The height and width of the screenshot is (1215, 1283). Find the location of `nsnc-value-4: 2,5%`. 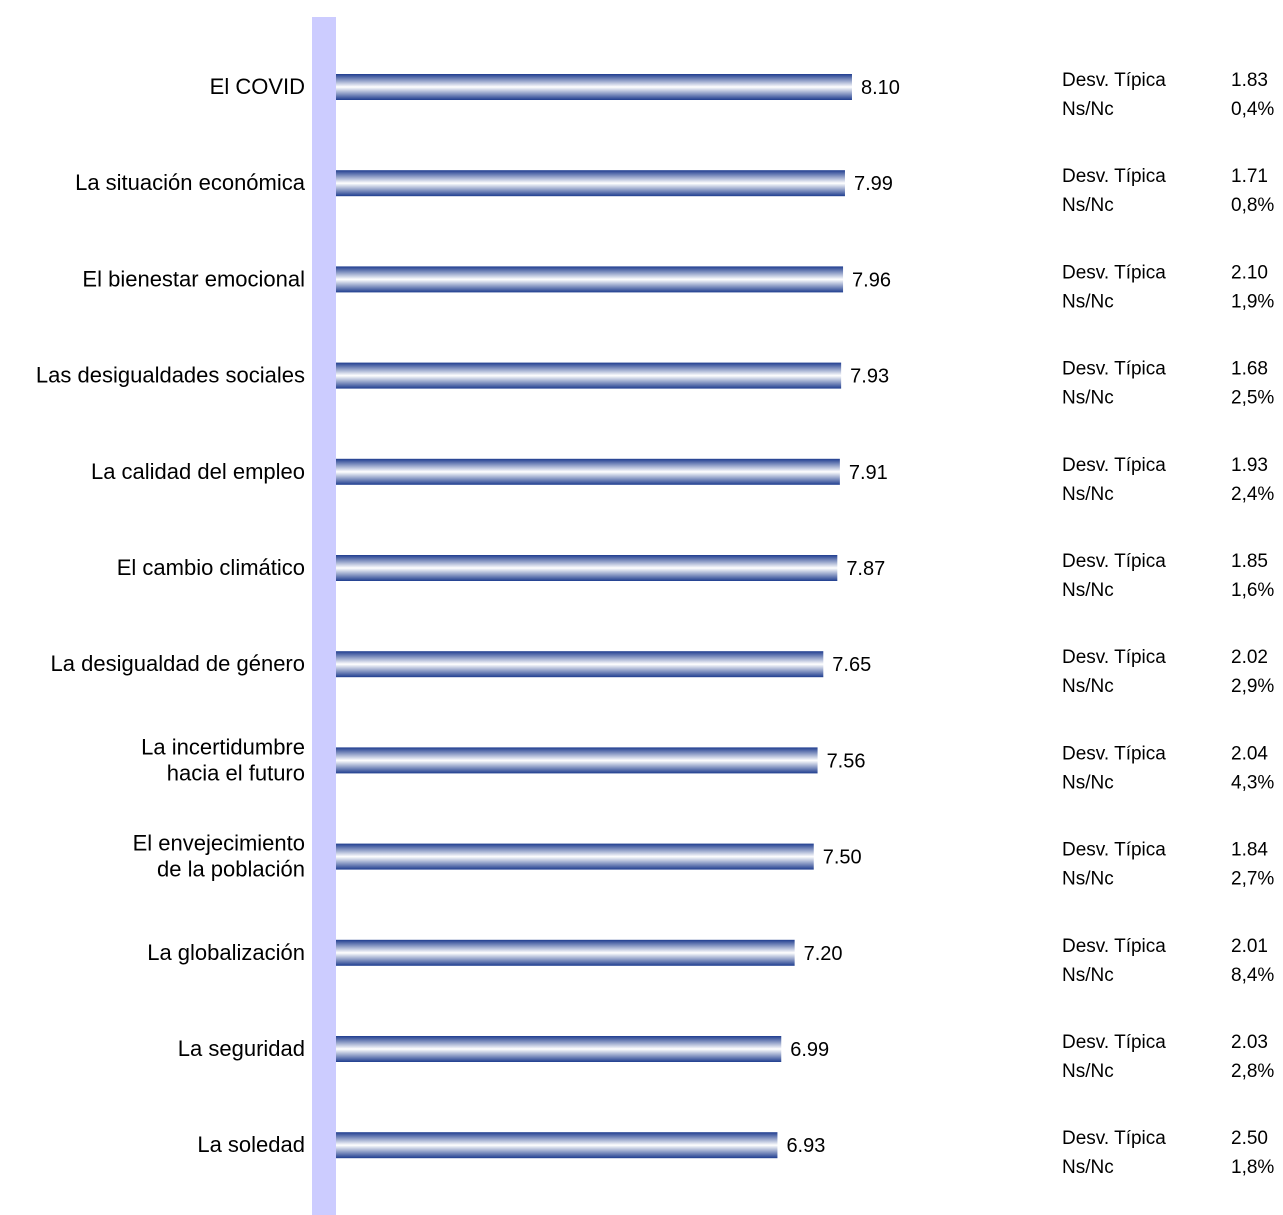

nsnc-value-4: 2,5% is located at coordinates (1252, 398).